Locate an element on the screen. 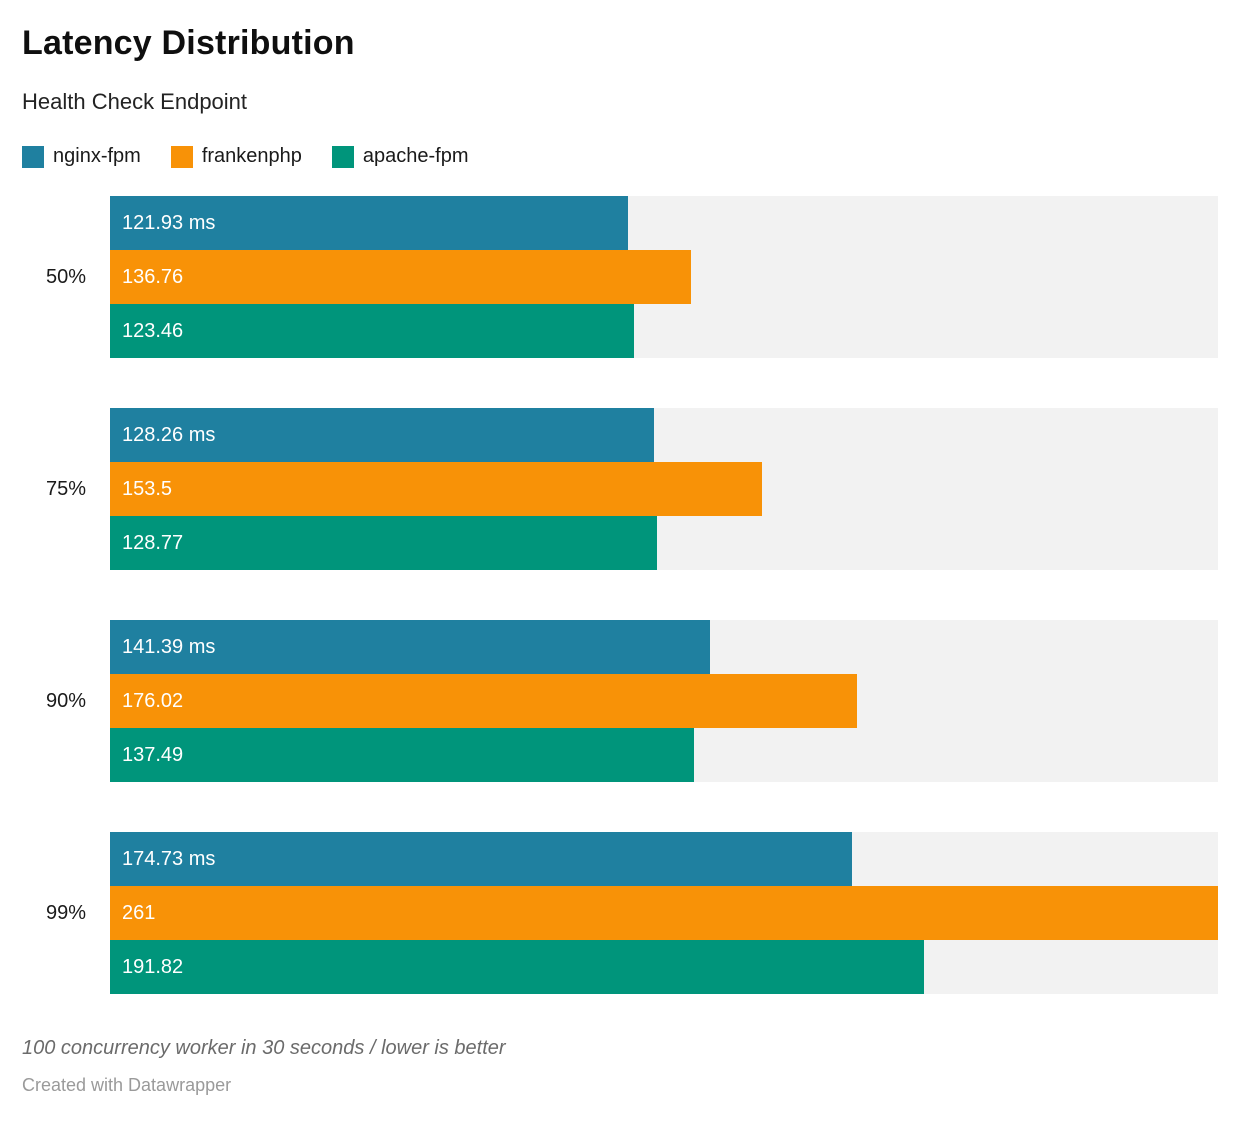 This screenshot has width=1240, height=1126. bar-row: 261 is located at coordinates (664, 913).